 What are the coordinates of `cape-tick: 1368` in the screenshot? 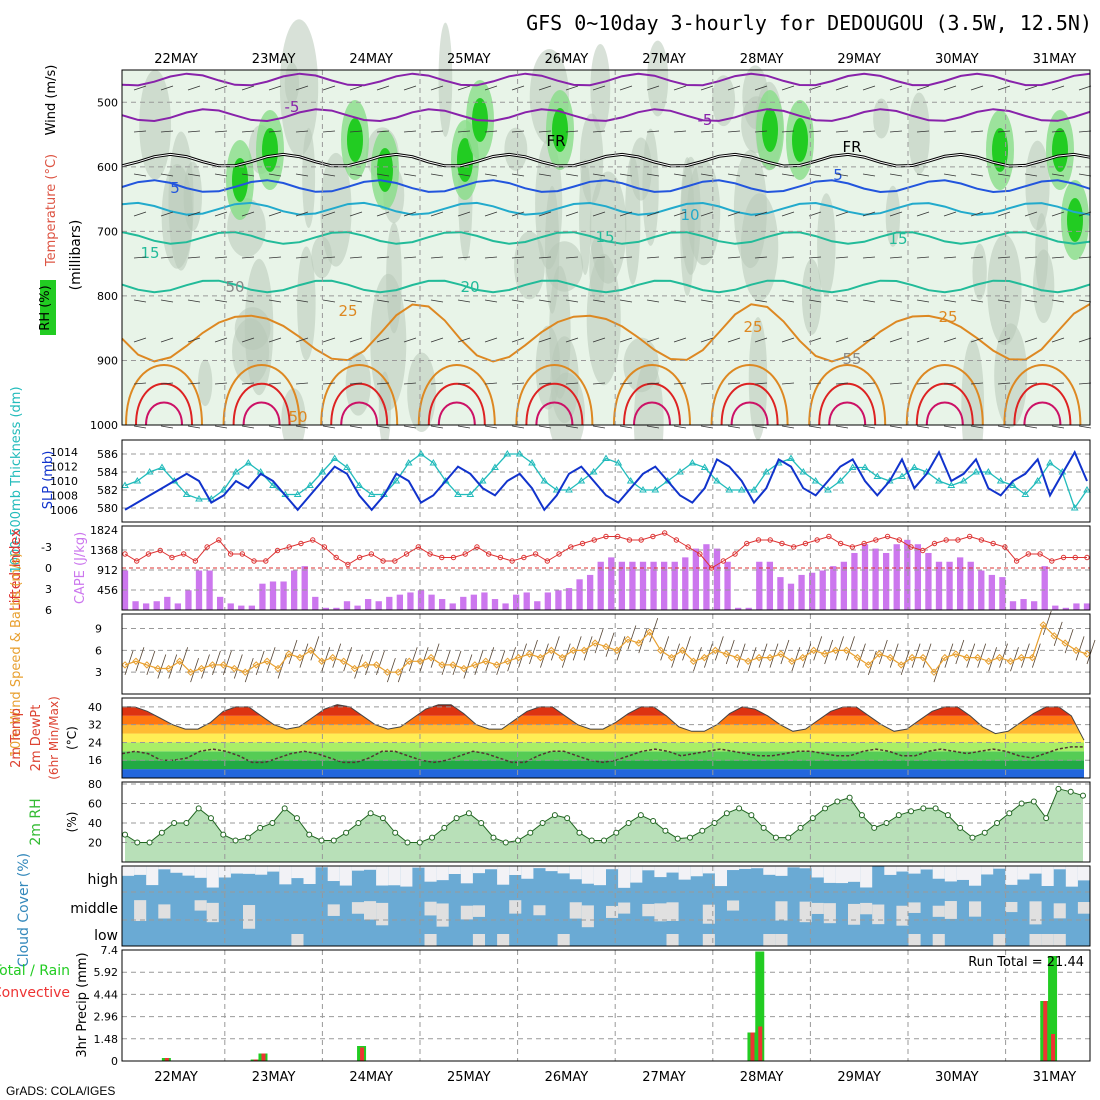 It's located at (104, 550).